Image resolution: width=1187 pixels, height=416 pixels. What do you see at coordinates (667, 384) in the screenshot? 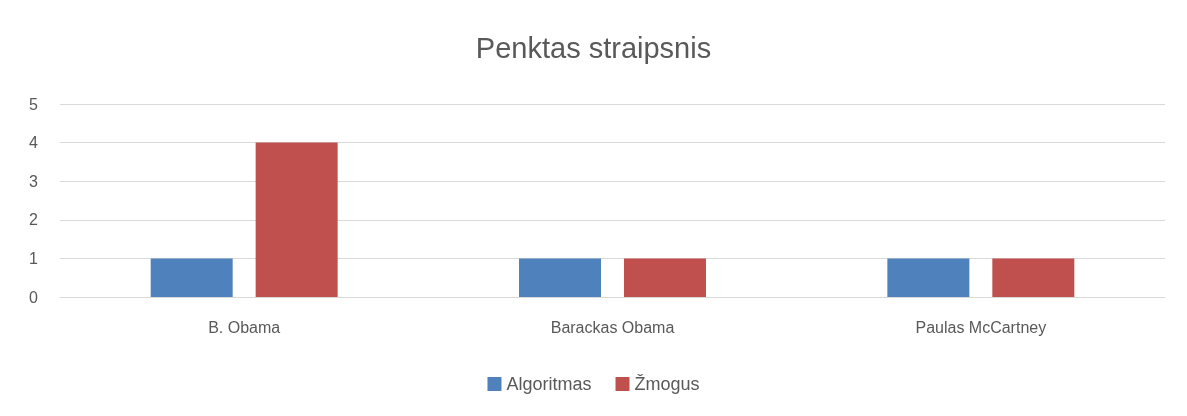
I see `legend-label: Žmogus` at bounding box center [667, 384].